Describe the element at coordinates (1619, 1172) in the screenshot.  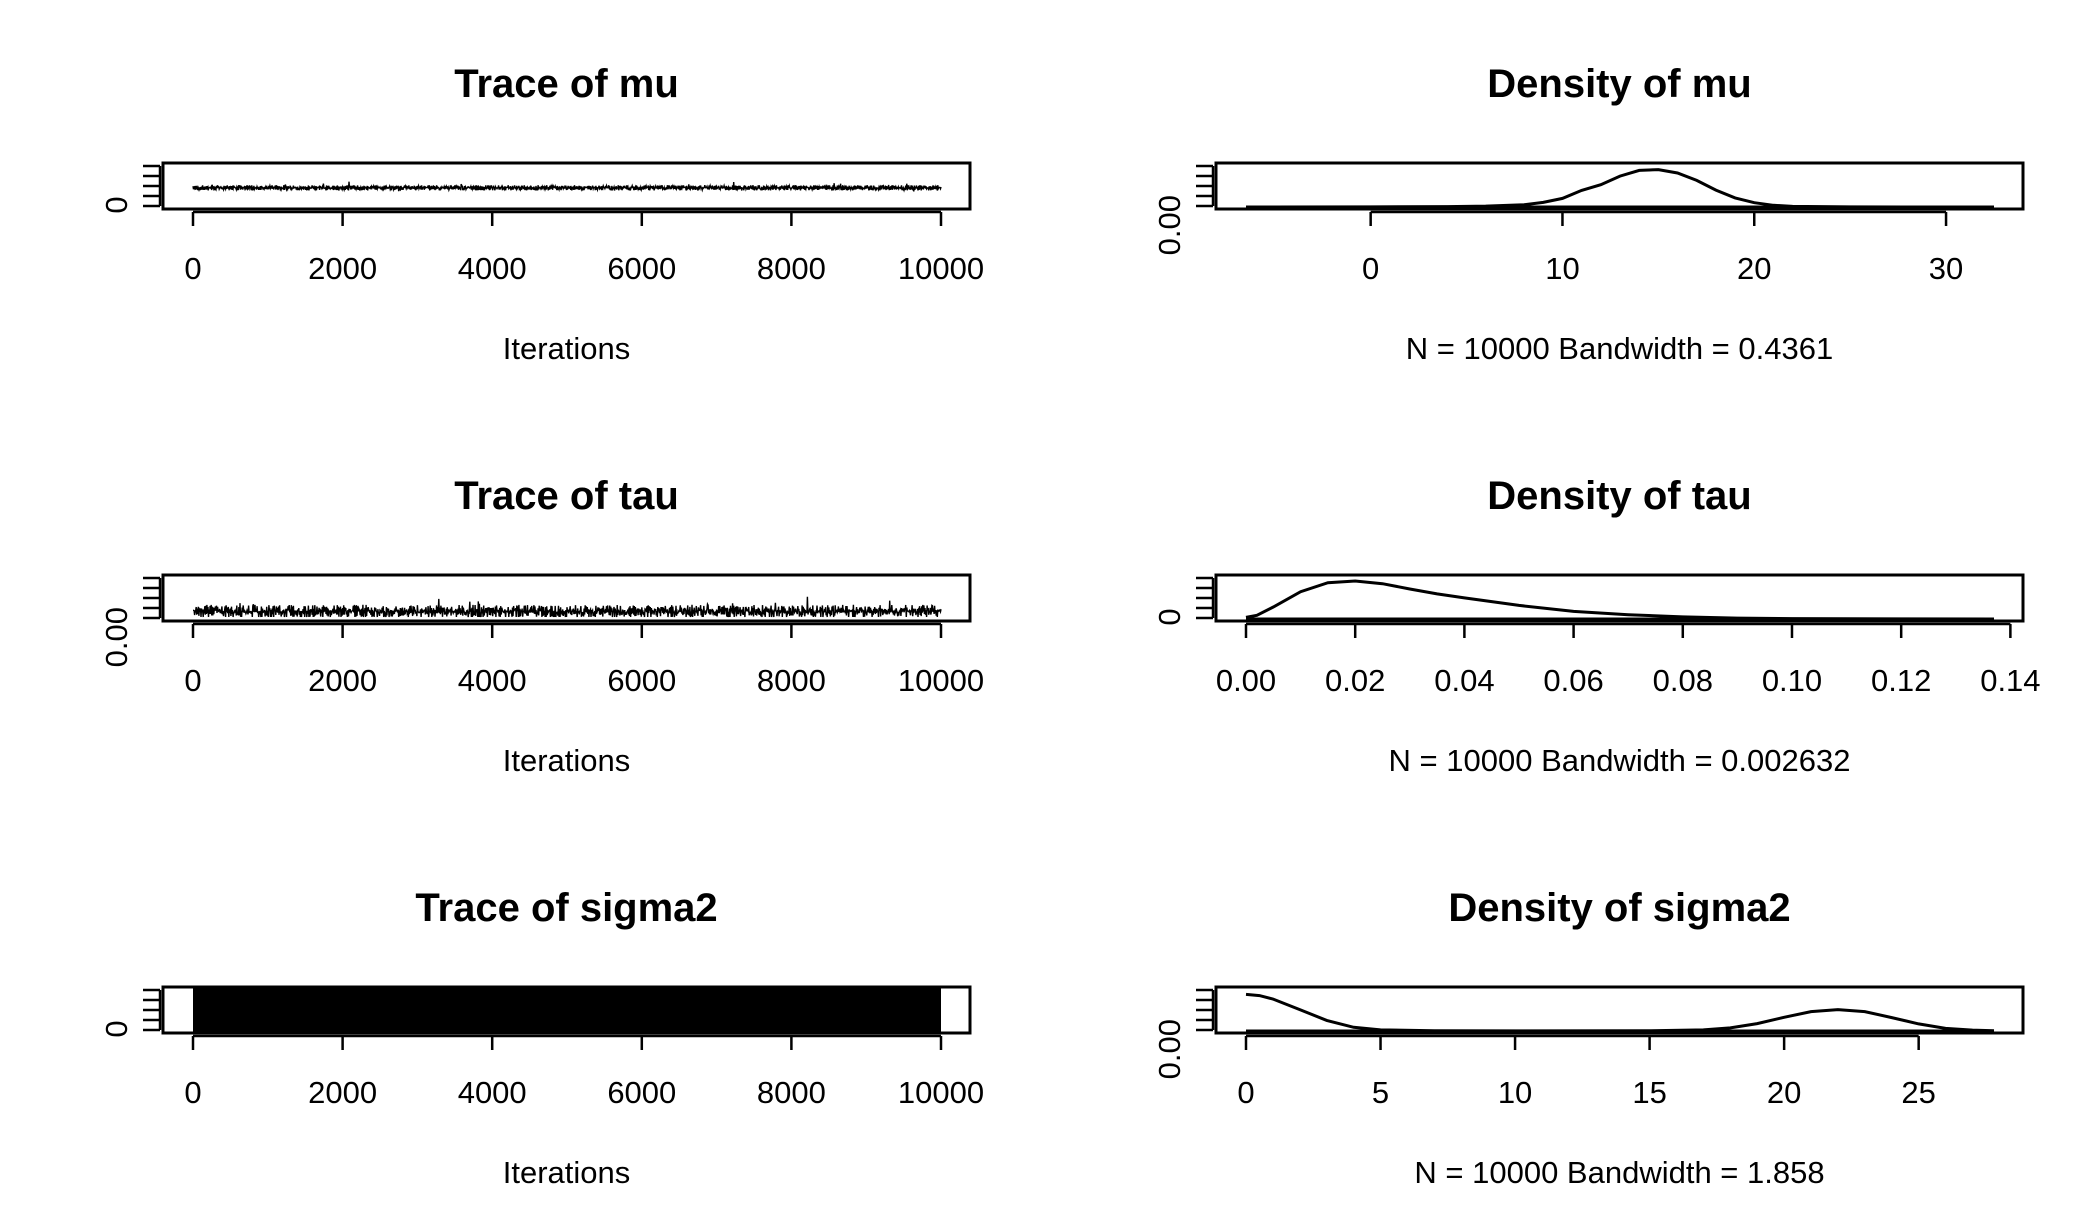
I see `x-axis-label: N = 10000 Bandwidth = 1.858` at that location.